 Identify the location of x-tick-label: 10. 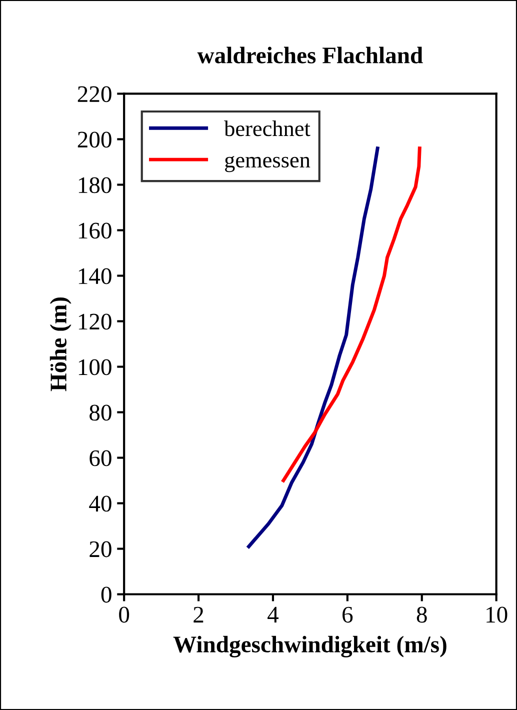
(497, 614).